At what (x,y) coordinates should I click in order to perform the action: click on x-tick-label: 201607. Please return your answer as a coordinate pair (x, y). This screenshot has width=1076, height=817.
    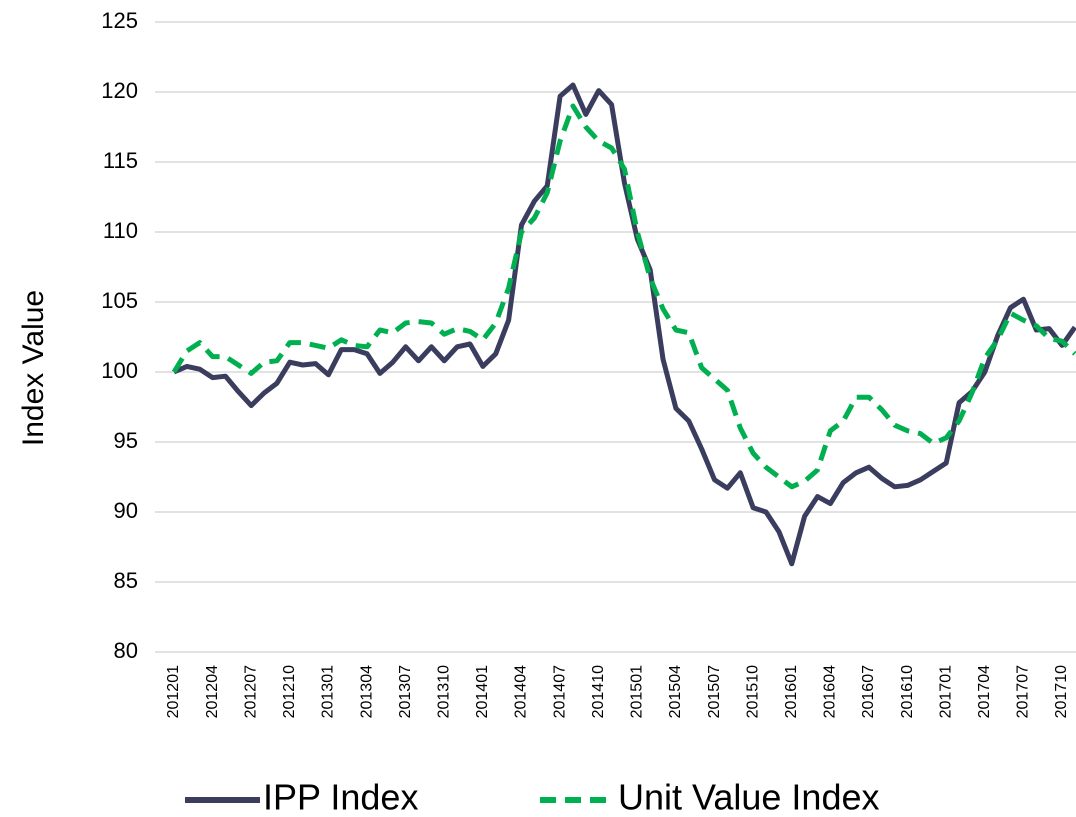
    Looking at the image, I should click on (868, 691).